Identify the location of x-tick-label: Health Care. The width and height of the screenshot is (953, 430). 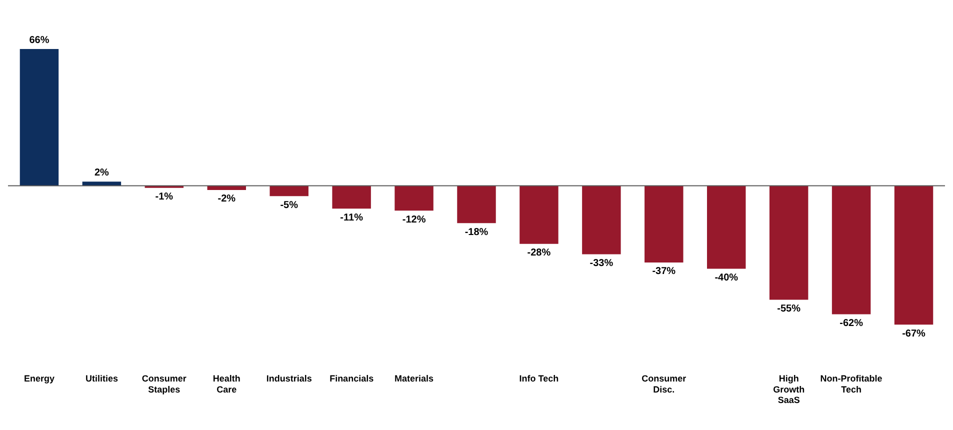
(226, 383).